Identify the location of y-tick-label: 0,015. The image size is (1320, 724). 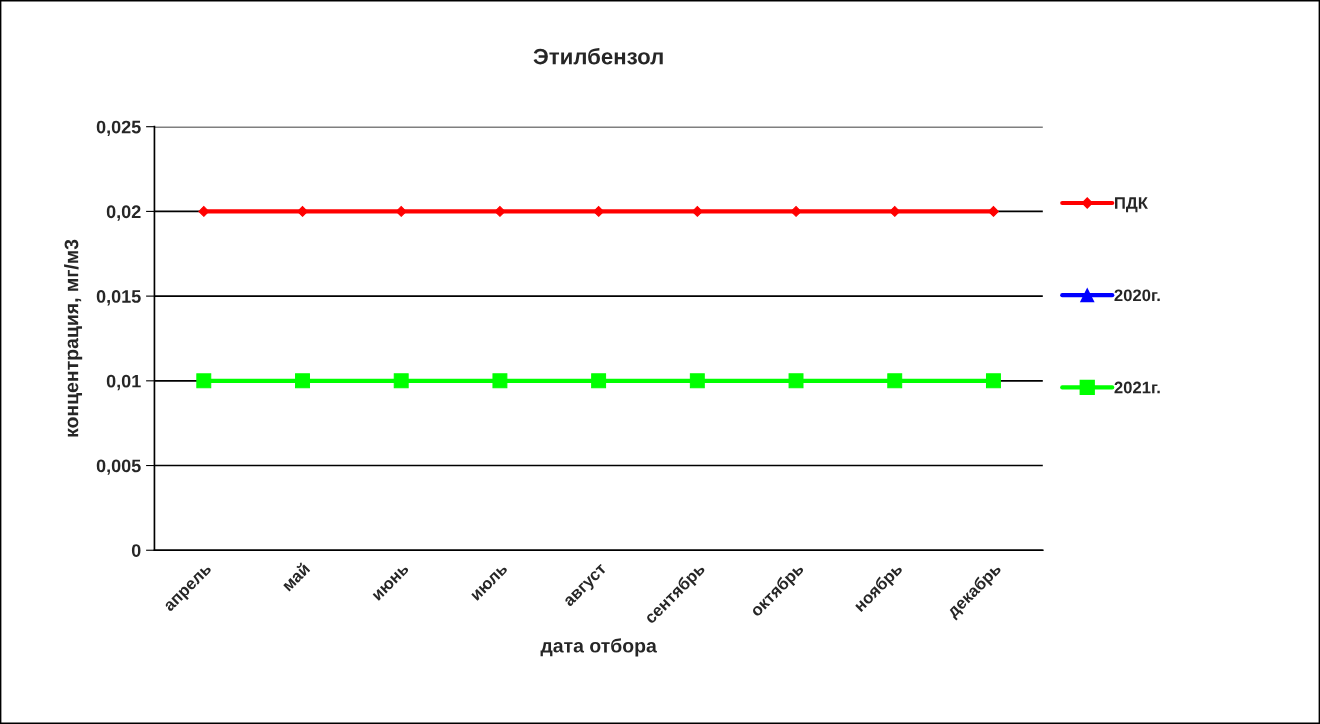
(118, 298).